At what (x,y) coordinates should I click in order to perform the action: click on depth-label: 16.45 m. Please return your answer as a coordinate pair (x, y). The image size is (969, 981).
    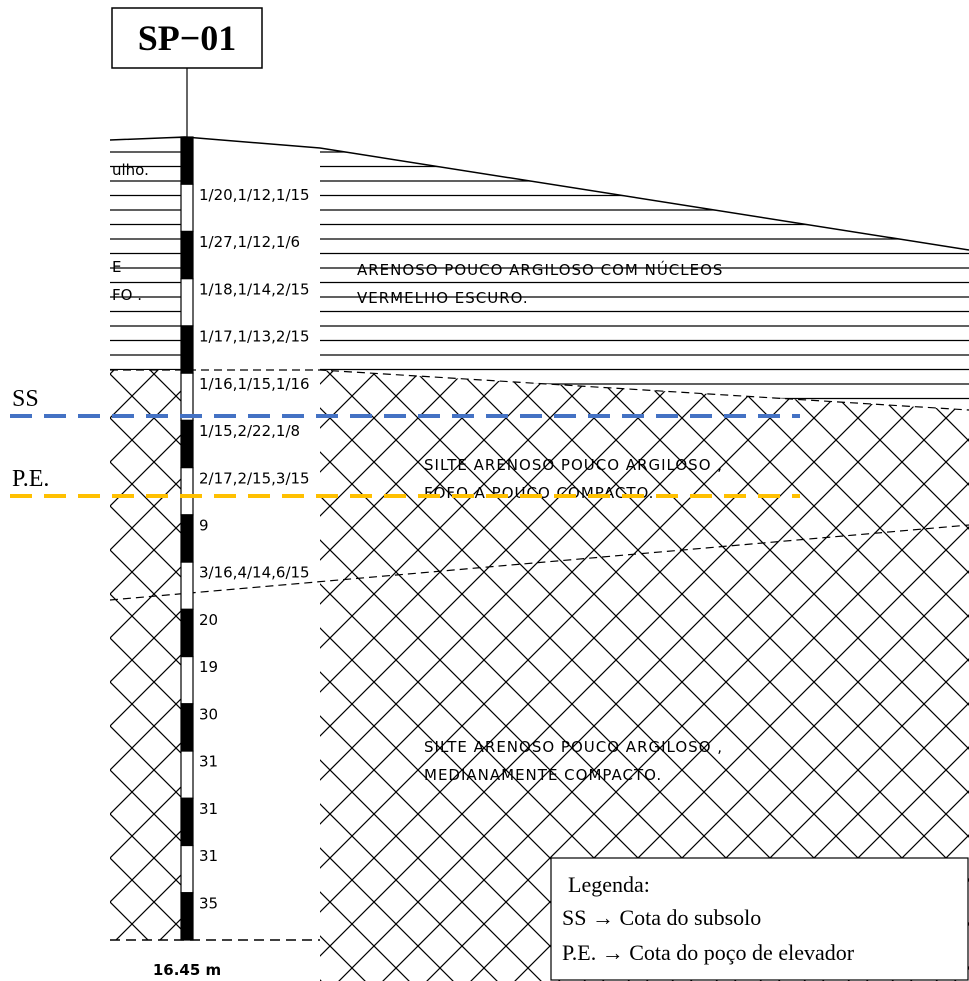
    Looking at the image, I should click on (187, 970).